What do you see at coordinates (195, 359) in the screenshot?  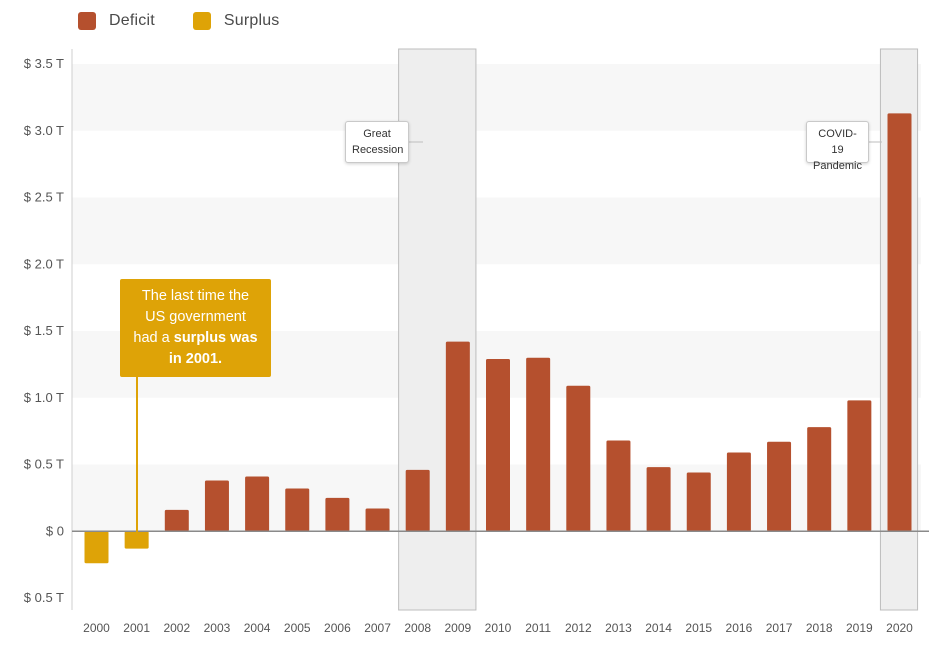 I see `surplus-note-line4: in 2001.` at bounding box center [195, 359].